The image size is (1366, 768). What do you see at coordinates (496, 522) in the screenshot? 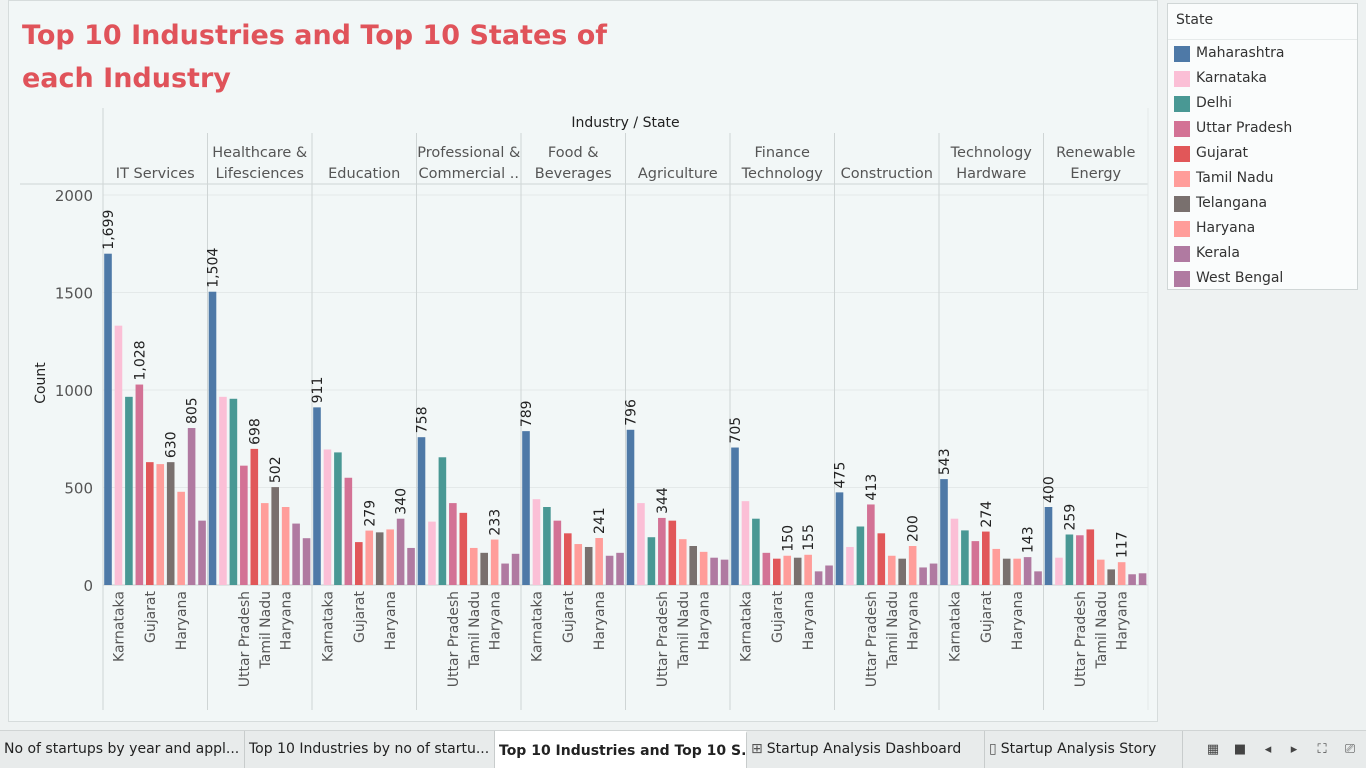
I see `data-label: 233` at bounding box center [496, 522].